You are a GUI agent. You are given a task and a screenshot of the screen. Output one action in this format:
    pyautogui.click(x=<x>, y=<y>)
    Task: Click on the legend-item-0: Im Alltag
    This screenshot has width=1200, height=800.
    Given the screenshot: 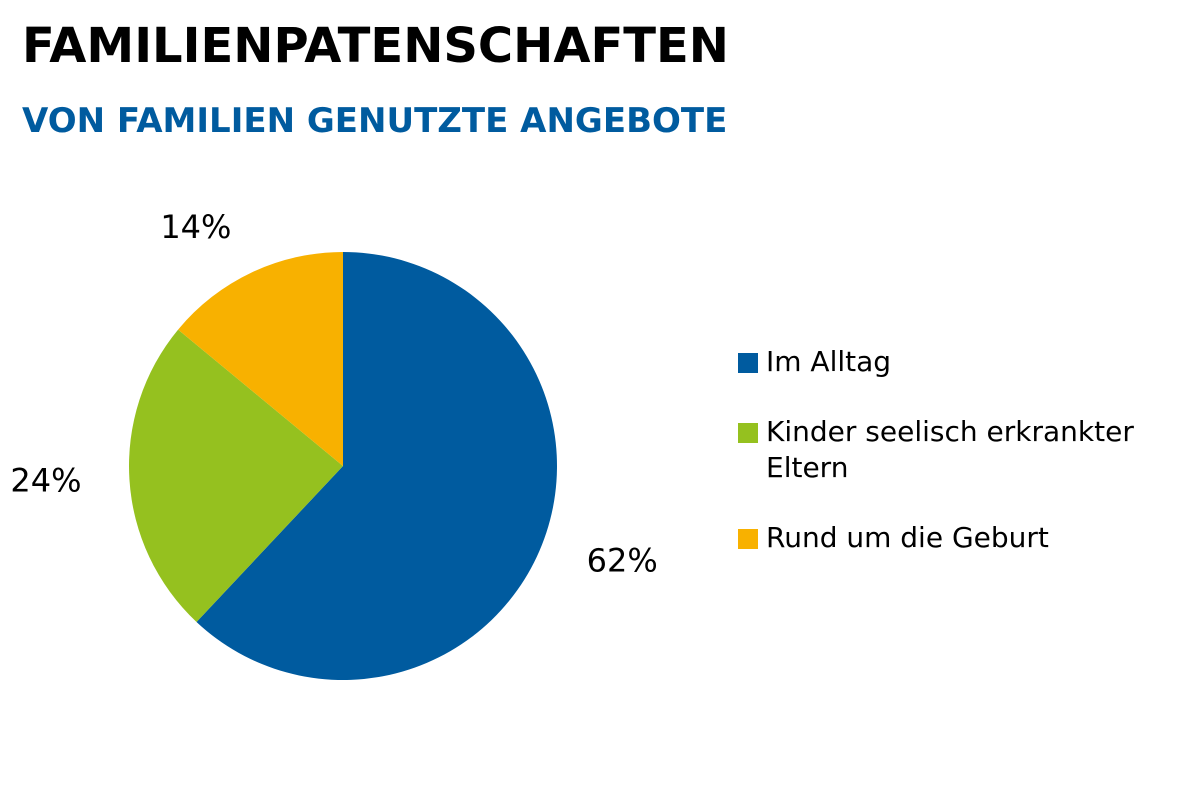 What is the action you would take?
    pyautogui.click(x=952, y=362)
    